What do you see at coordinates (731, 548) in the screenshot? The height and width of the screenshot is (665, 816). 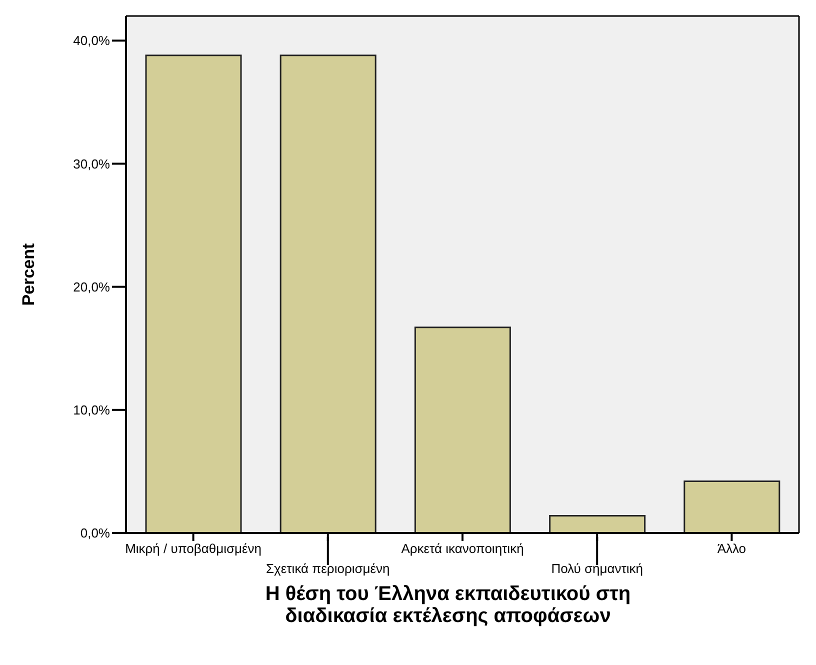 I see `x-tick-label: Άλλο` at bounding box center [731, 548].